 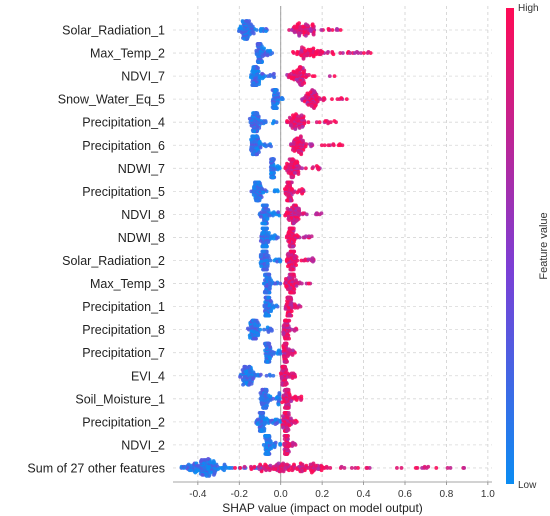 I want to click on feature-label-6: NDWI_7, so click(x=141, y=169).